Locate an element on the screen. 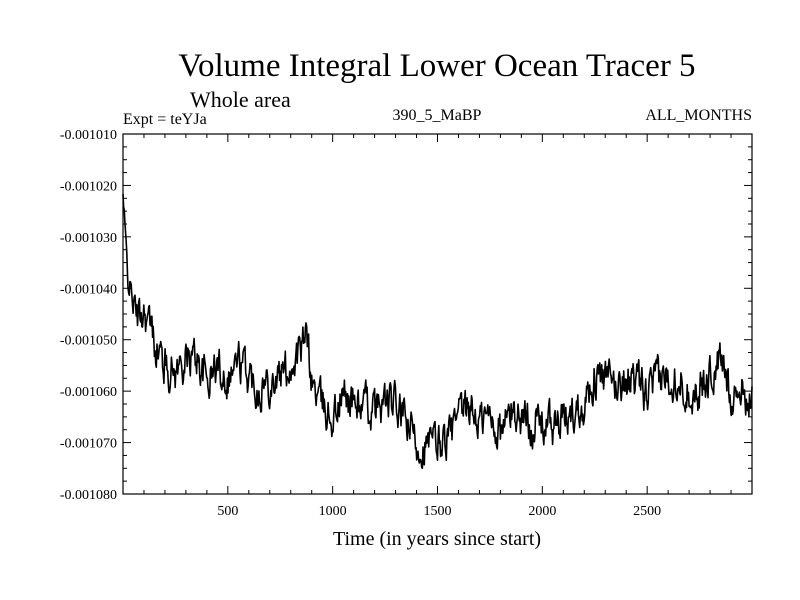 Image resolution: width=800 pixels, height=600 pixels. experiment-label: Expt = teYJa is located at coordinates (165, 119).